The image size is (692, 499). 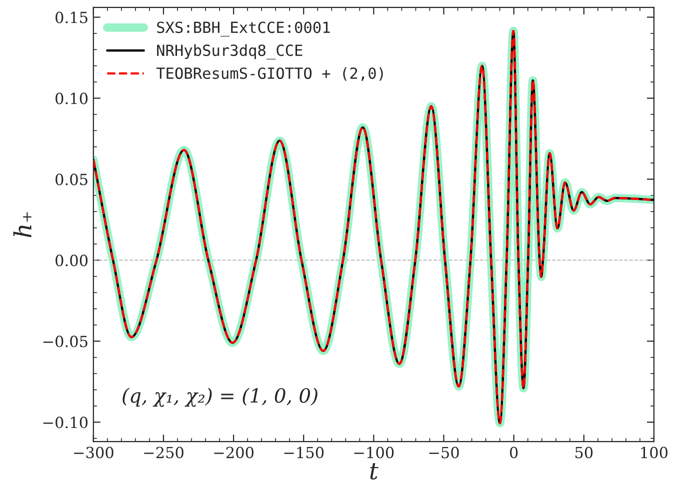 I want to click on annotation: (q, χ₁, χ₂) = (1, 0, 0), so click(x=220, y=397).